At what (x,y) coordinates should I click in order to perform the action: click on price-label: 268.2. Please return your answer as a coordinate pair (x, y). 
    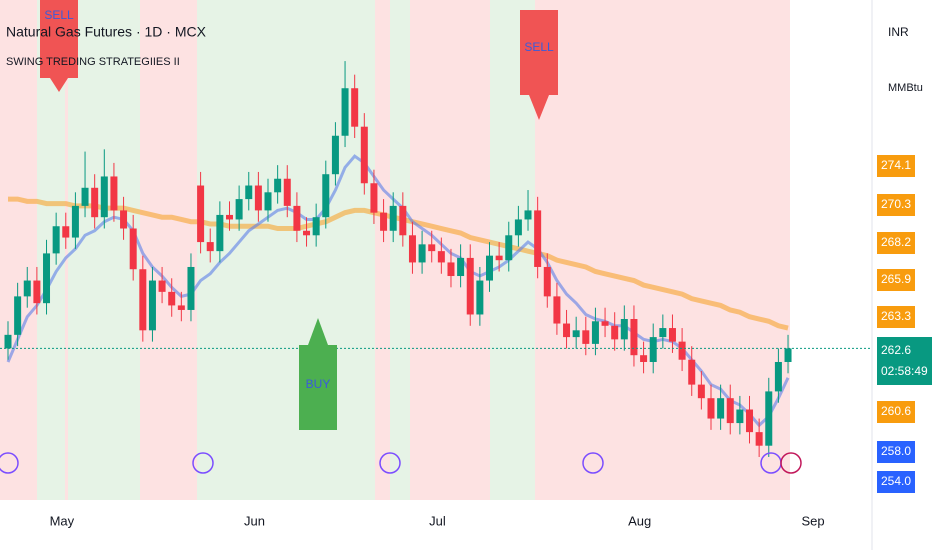
    Looking at the image, I should click on (896, 242).